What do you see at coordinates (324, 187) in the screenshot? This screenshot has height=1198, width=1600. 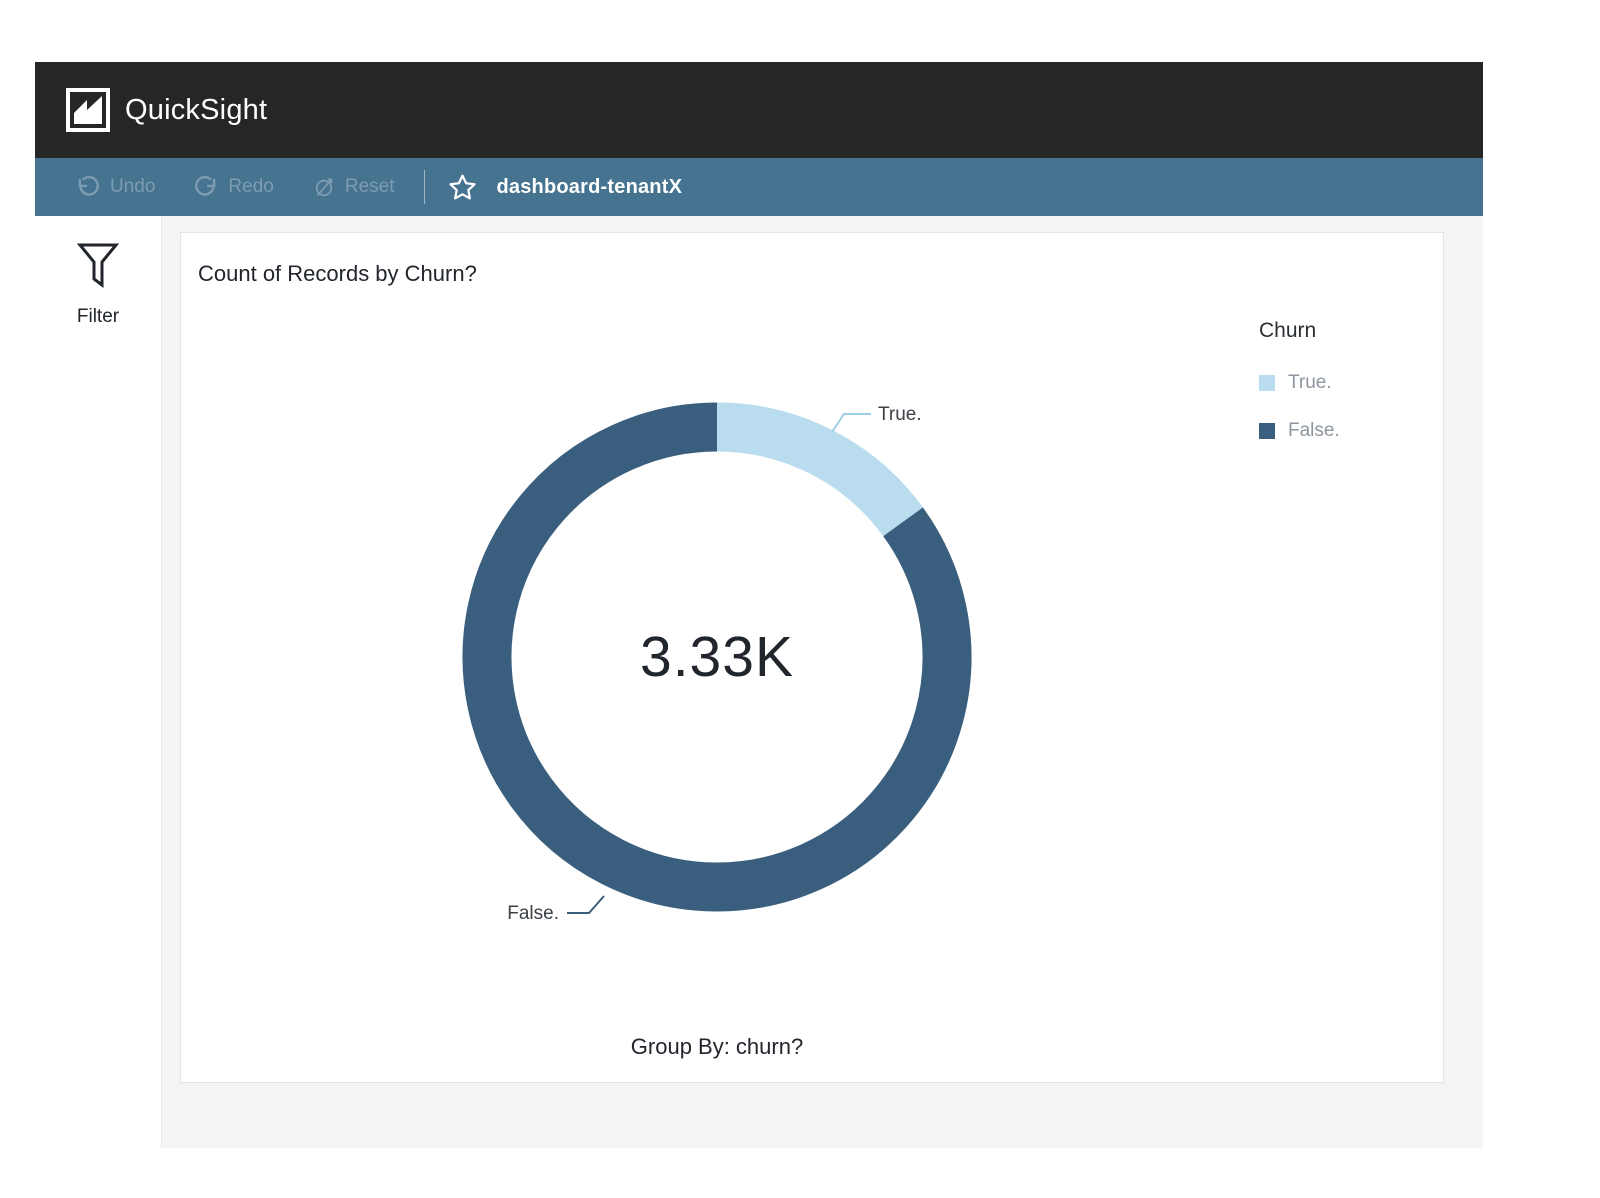 I see `reset-icon` at bounding box center [324, 187].